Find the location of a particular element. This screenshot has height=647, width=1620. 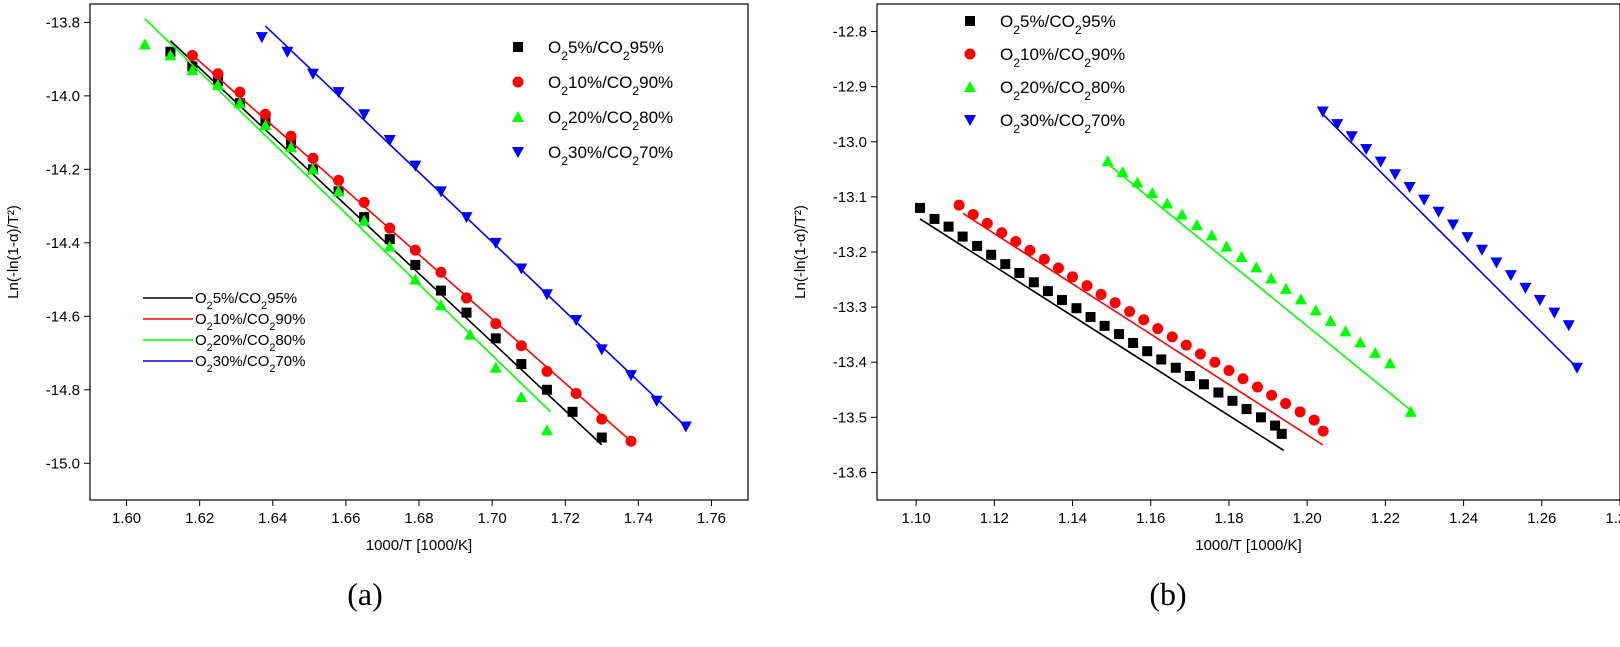

x-tick-label: 1.26 is located at coordinates (1541, 518).